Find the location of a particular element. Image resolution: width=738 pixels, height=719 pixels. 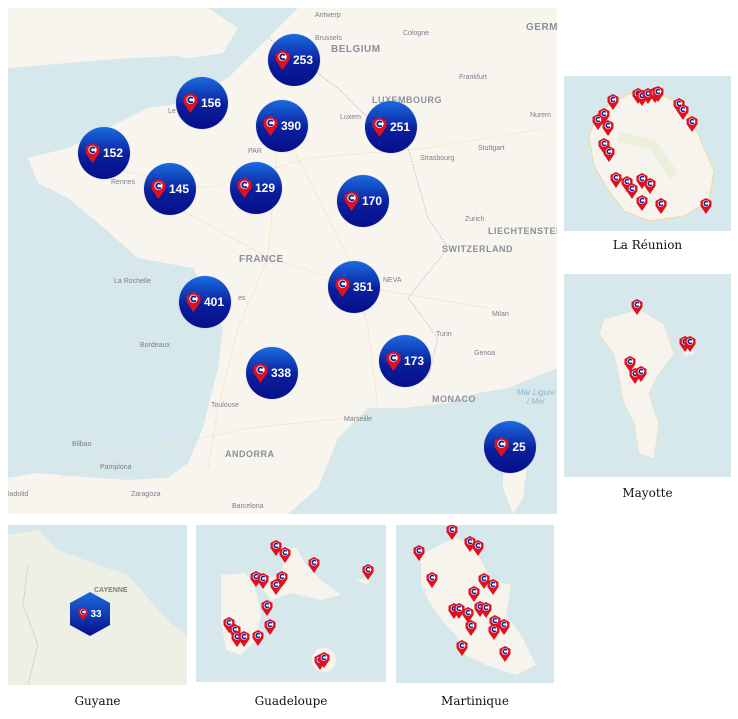

country-label: LIECHTENSTEIN is located at coordinates (522, 231).